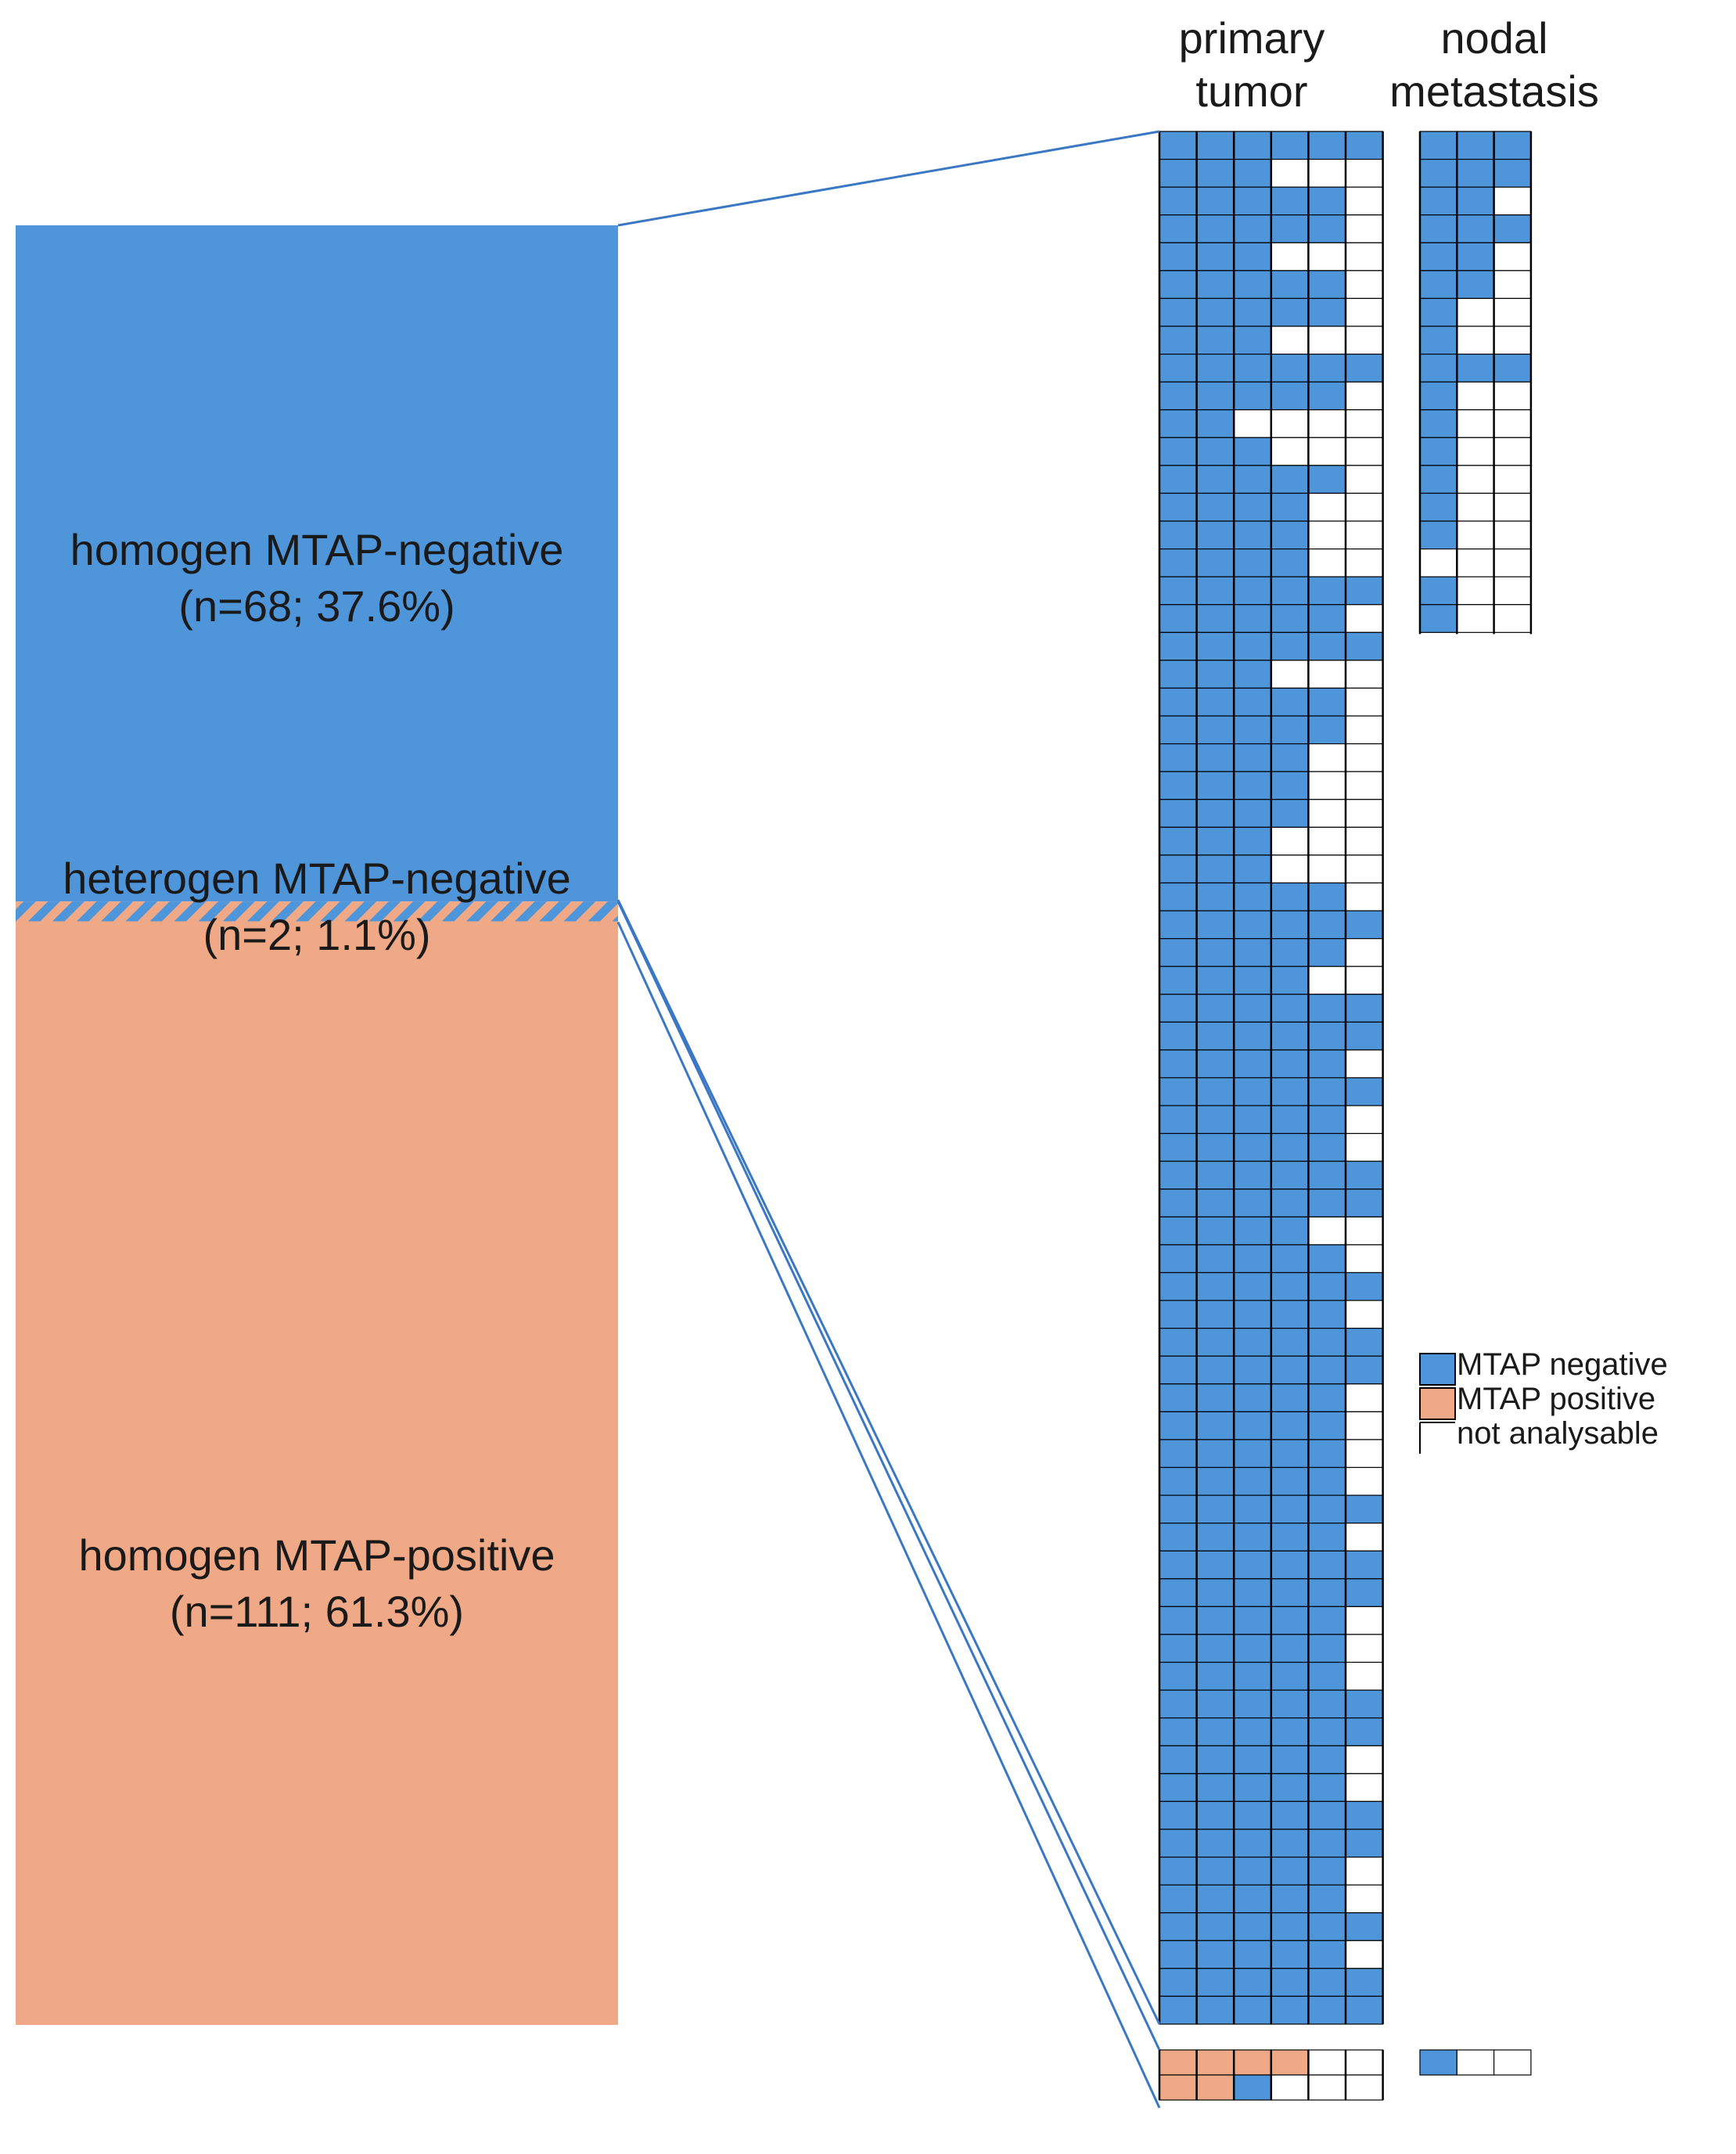 The image size is (1736, 2154). I want to click on het-case-nodal-cell, so click(1475, 2062).